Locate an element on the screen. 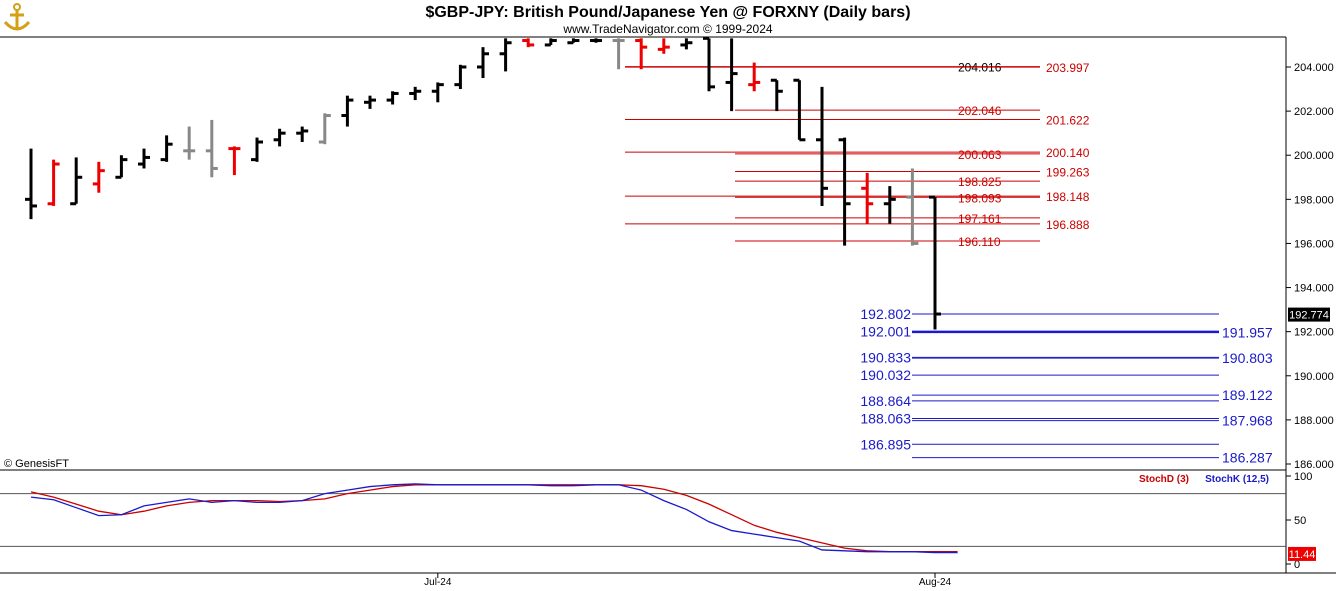  y-tick-label: 204.000 is located at coordinates (1314, 68).